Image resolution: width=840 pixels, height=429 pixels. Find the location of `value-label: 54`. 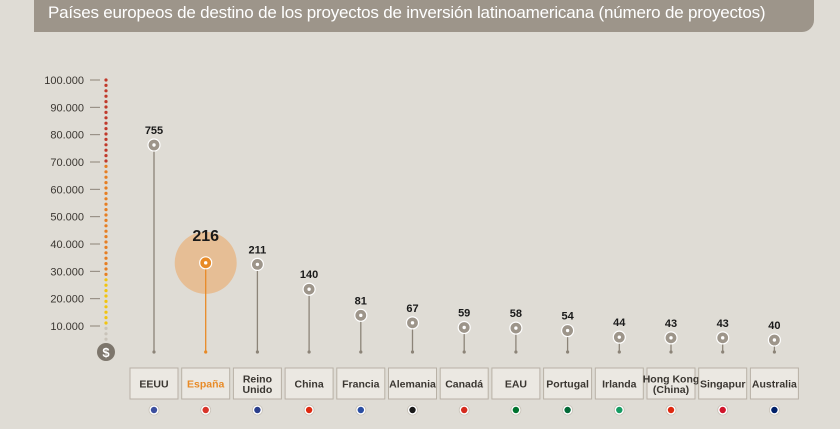

value-label: 54 is located at coordinates (567, 317).